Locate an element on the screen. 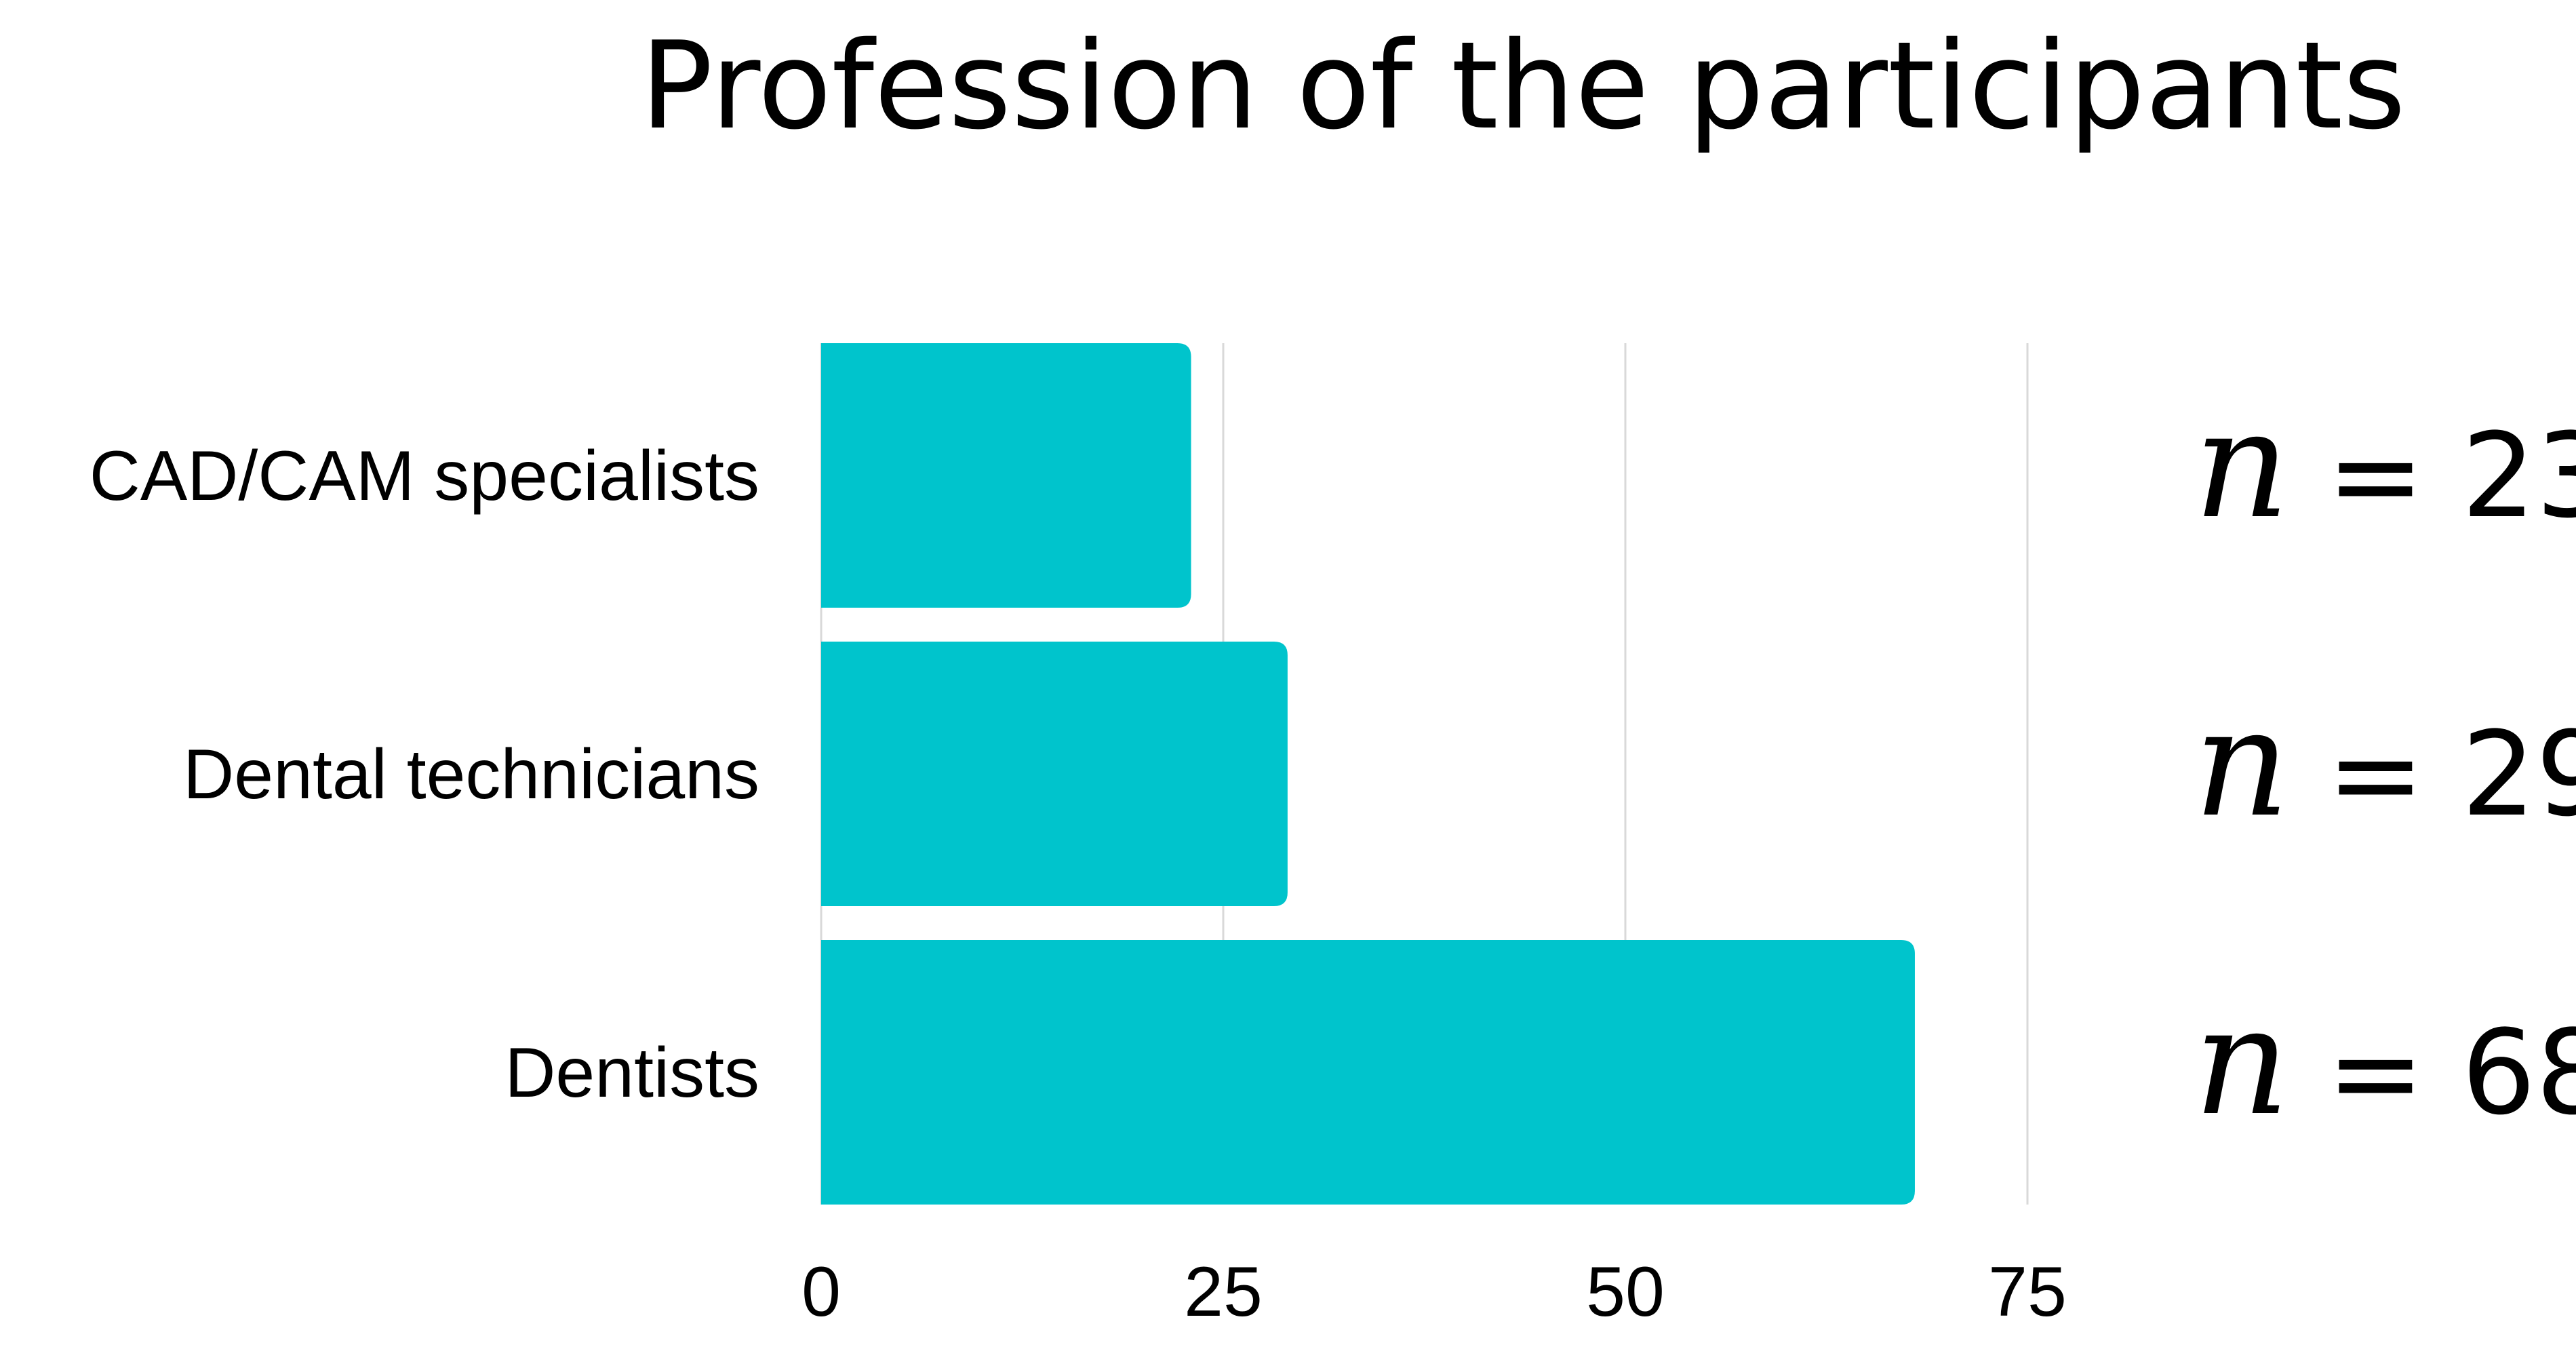 This screenshot has height=1349, width=2576. count-label-0: n = 23 is located at coordinates (2385, 465).